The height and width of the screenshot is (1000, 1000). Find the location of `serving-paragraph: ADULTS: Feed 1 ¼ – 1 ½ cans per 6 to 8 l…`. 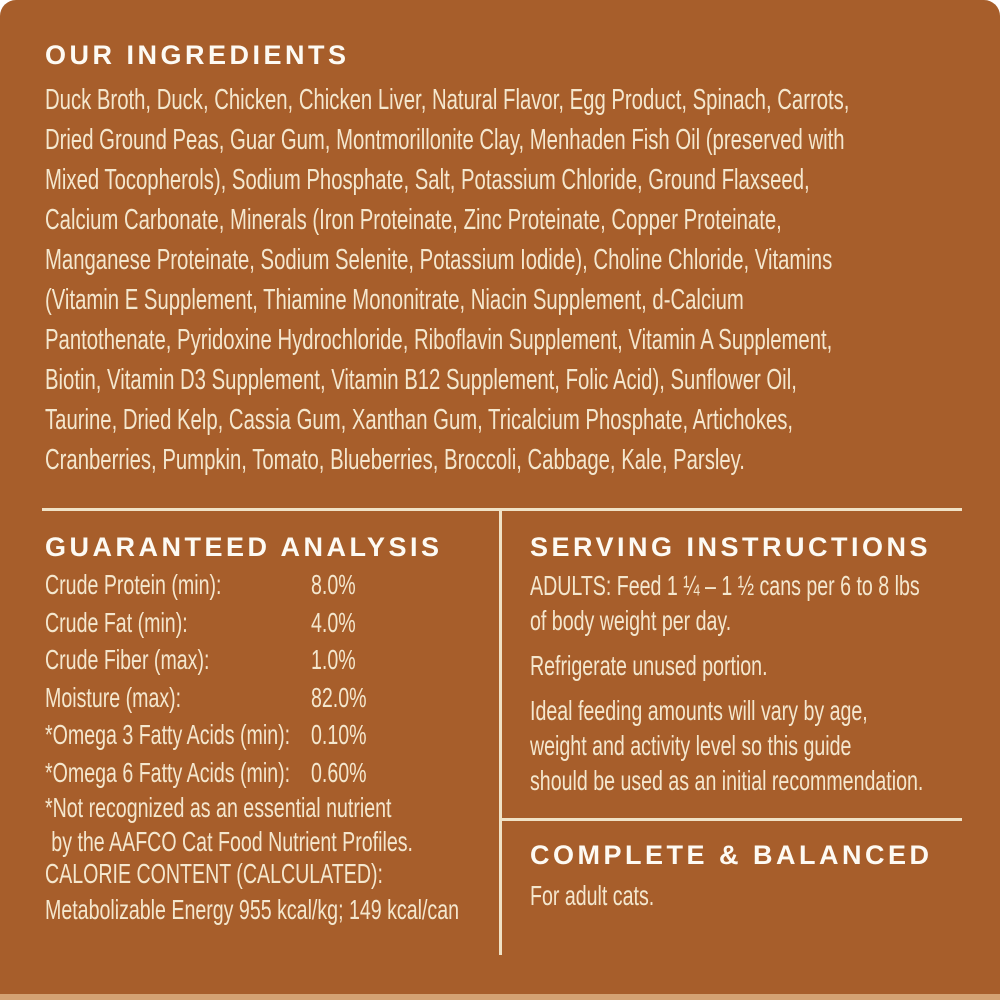

serving-paragraph: ADULTS: Feed 1 ¼ – 1 ½ cans per 6 to 8 l… is located at coordinates (754, 603).